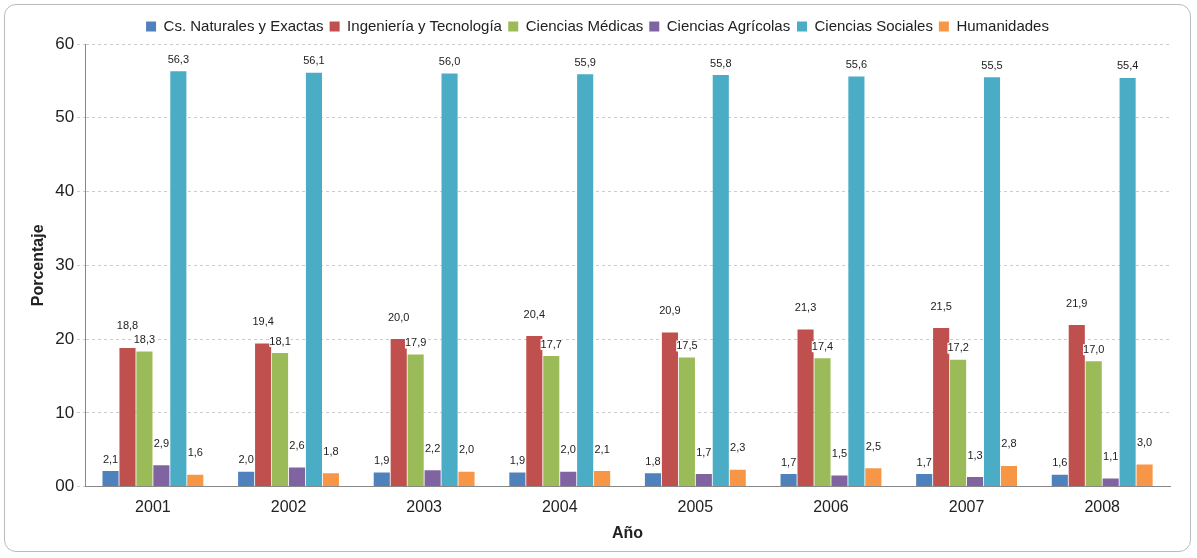 This screenshot has width=1197, height=558. I want to click on data-label: 18,3, so click(144, 339).